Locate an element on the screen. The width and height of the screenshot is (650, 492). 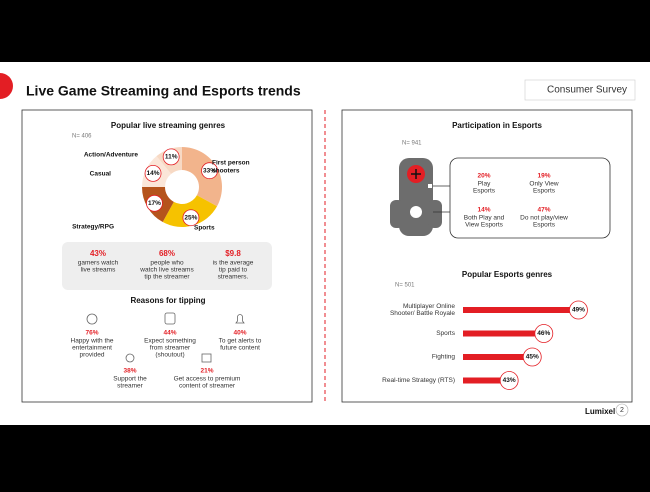
participation-text: Play is located at coordinates (484, 184).